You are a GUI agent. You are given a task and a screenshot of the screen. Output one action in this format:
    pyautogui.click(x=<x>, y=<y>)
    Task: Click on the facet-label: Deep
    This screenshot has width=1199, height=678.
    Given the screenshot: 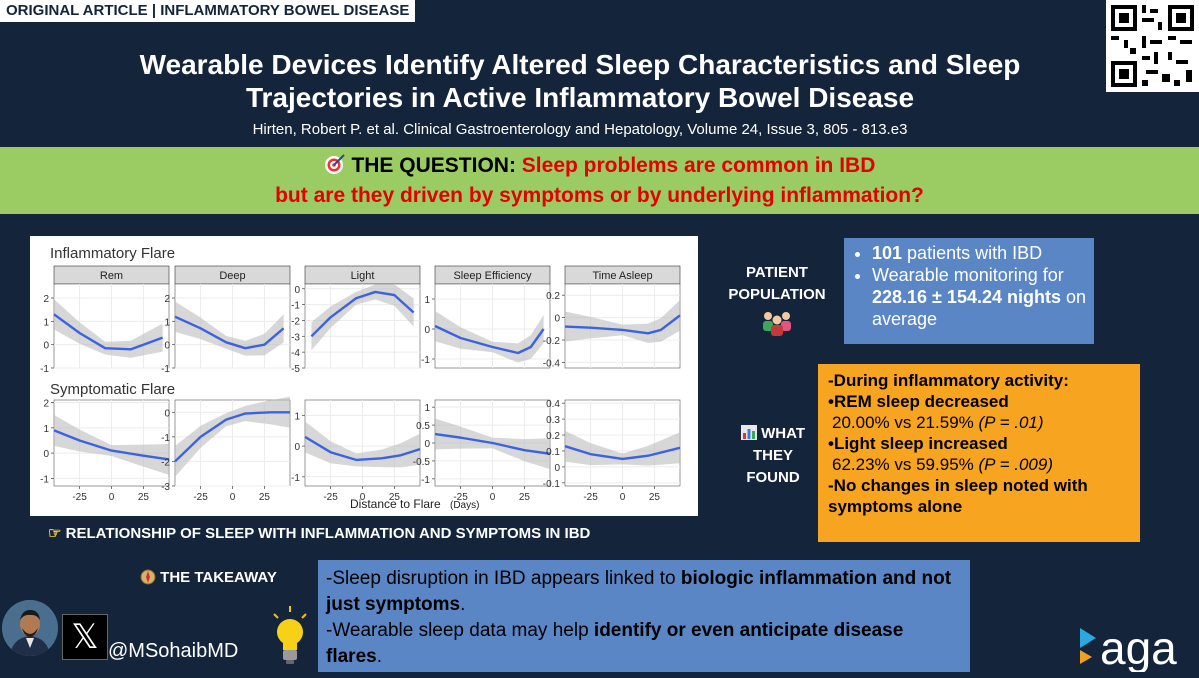 What is the action you would take?
    pyautogui.click(x=232, y=276)
    